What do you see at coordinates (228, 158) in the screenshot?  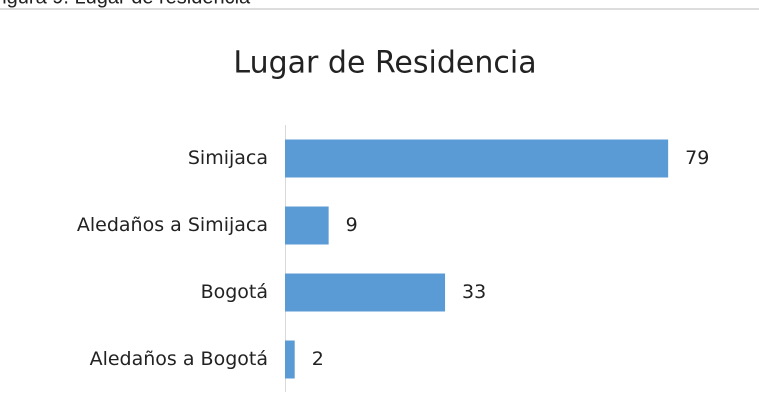 I see `y-tick-label: Simijaca` at bounding box center [228, 158].